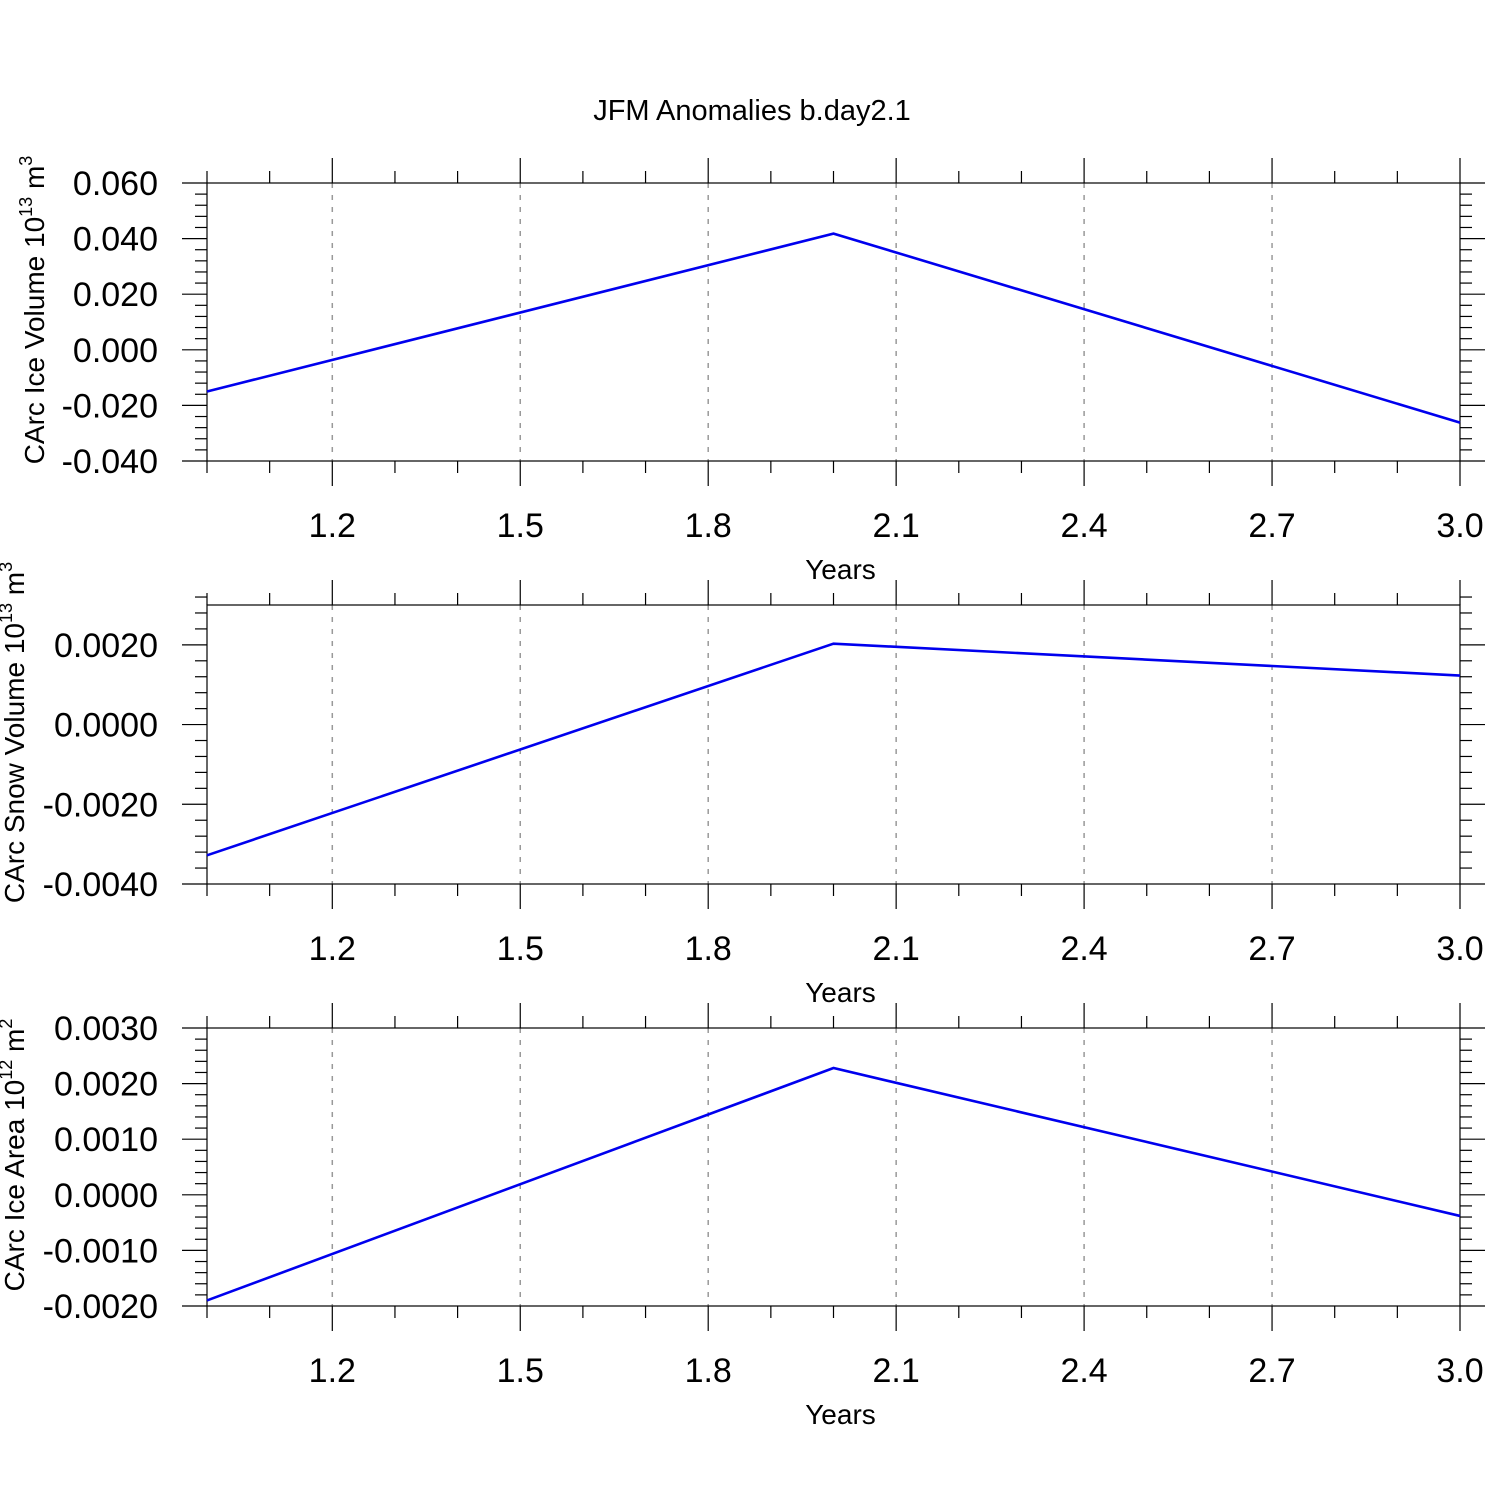  I want to click on y-axis-label: CArc Ice Volume 1013 m3, so click(33, 310).